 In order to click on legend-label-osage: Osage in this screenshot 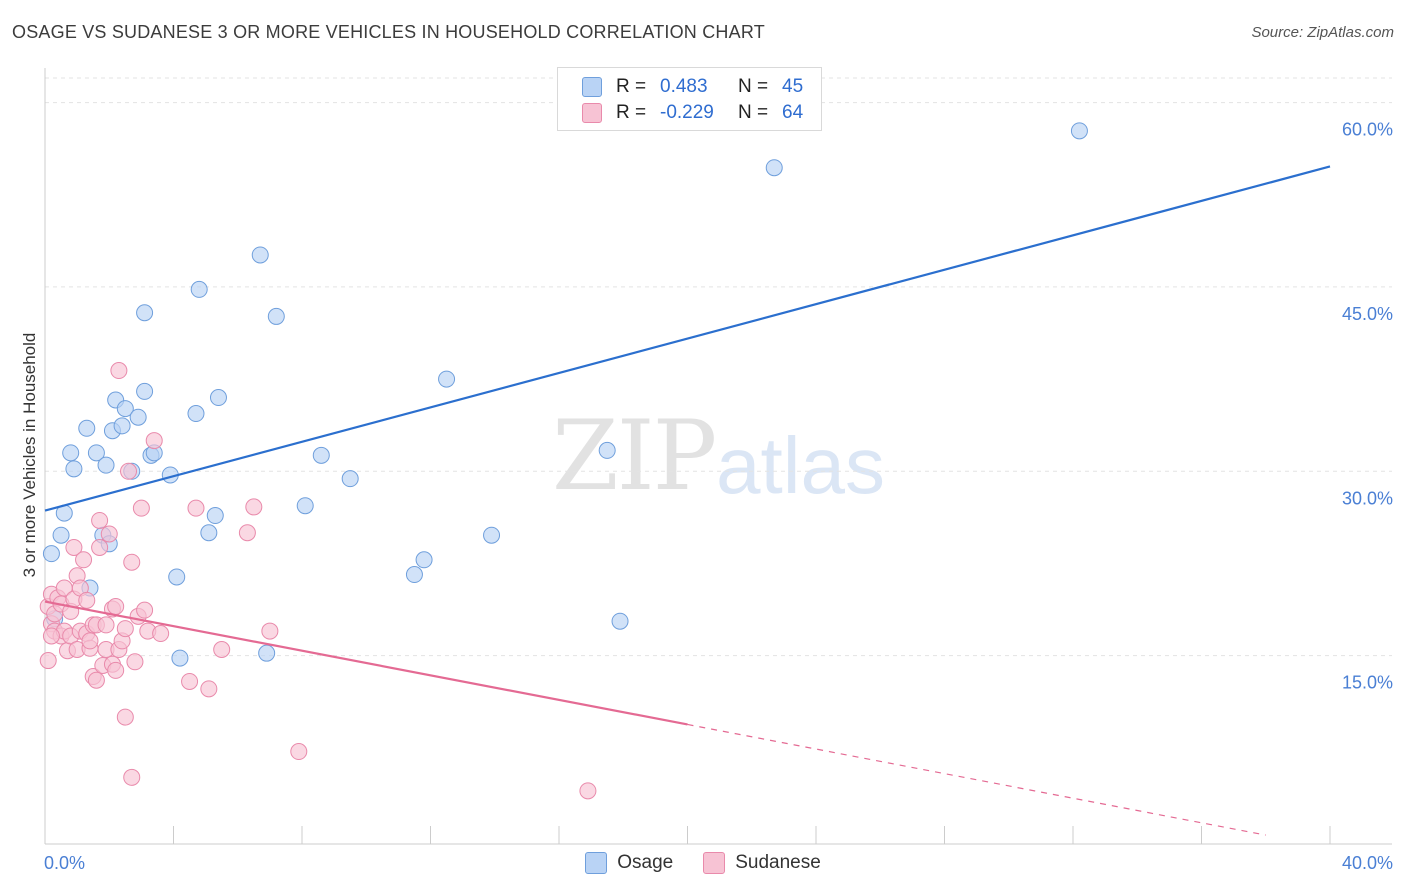, I will do `click(645, 862)`.